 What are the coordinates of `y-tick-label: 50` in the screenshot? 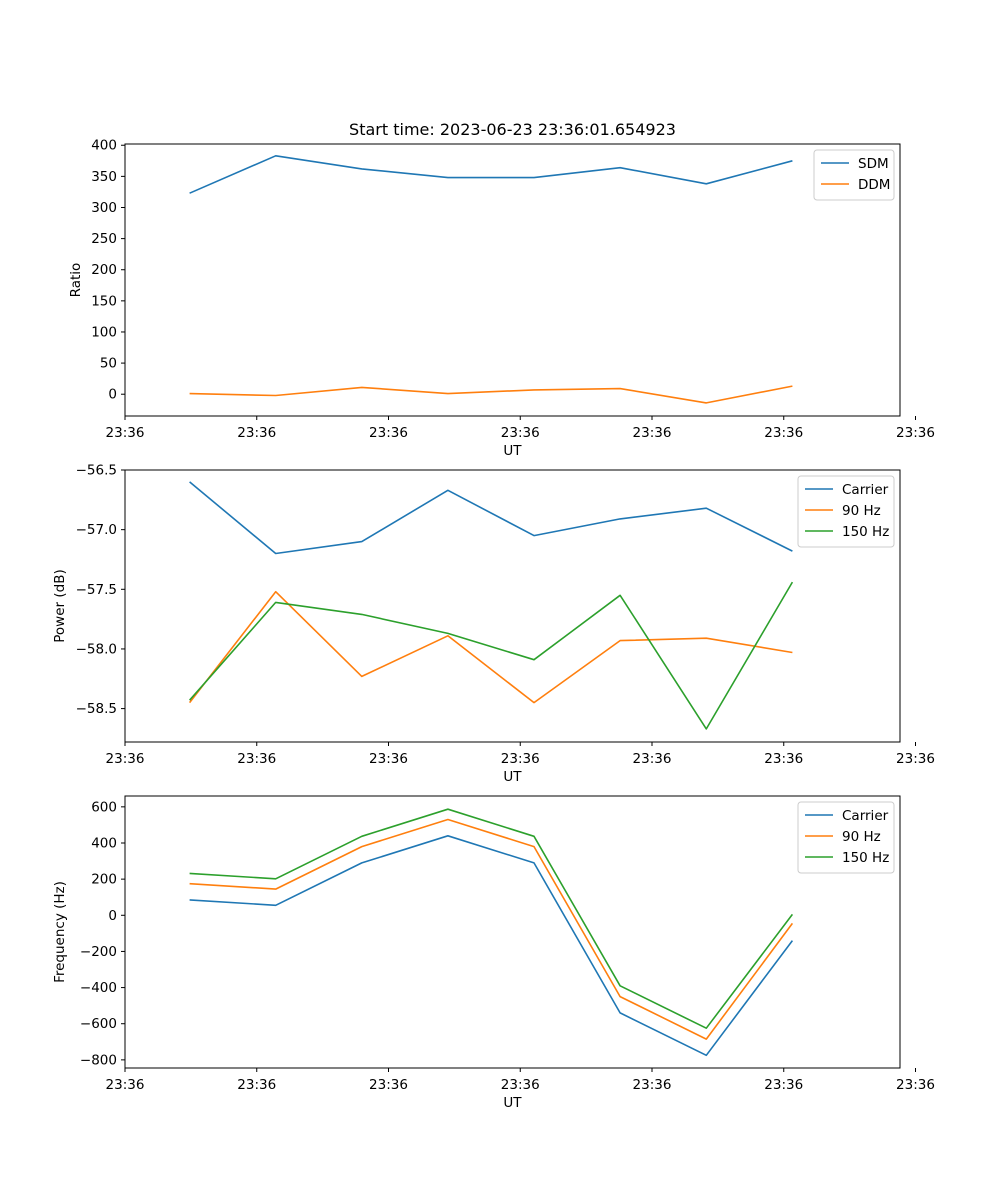 It's located at (108, 364).